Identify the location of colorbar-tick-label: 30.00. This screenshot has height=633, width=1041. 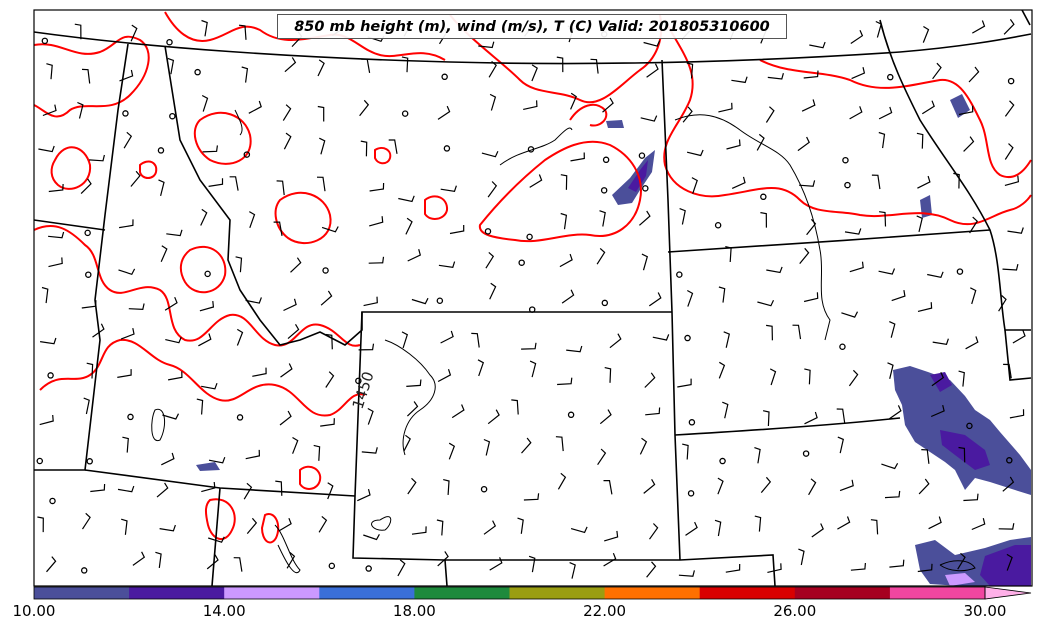
(985, 611).